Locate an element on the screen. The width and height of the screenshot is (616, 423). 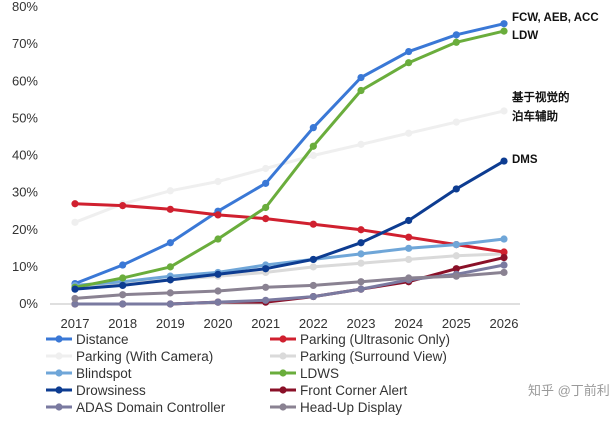
y-tick-label: 50% is located at coordinates (25, 117).